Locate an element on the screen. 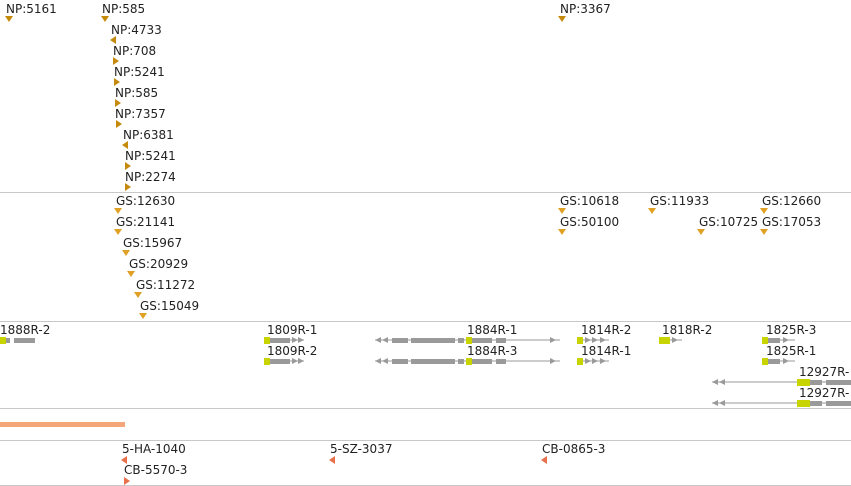  sample-label: CB-5570-3 is located at coordinates (156, 470).